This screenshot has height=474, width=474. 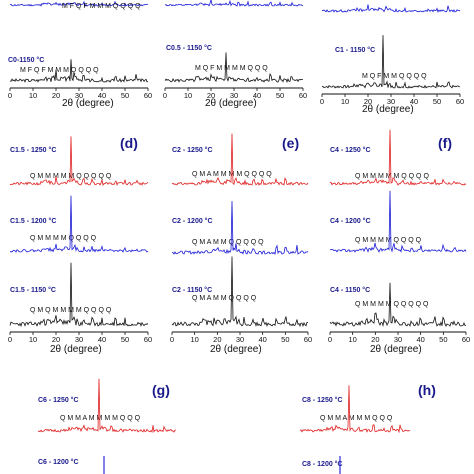 I want to click on panel-label-f: (f), so click(x=445, y=143).